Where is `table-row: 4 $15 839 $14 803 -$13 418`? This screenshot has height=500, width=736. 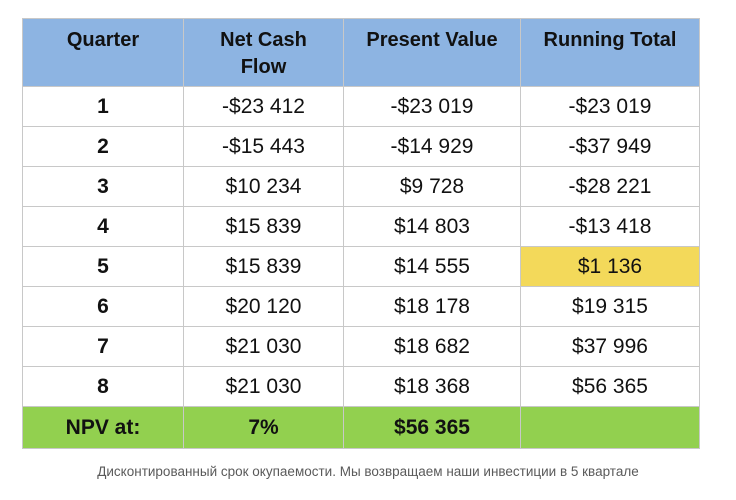
table-row: 4 $15 839 $14 803 -$13 418 is located at coordinates (361, 226).